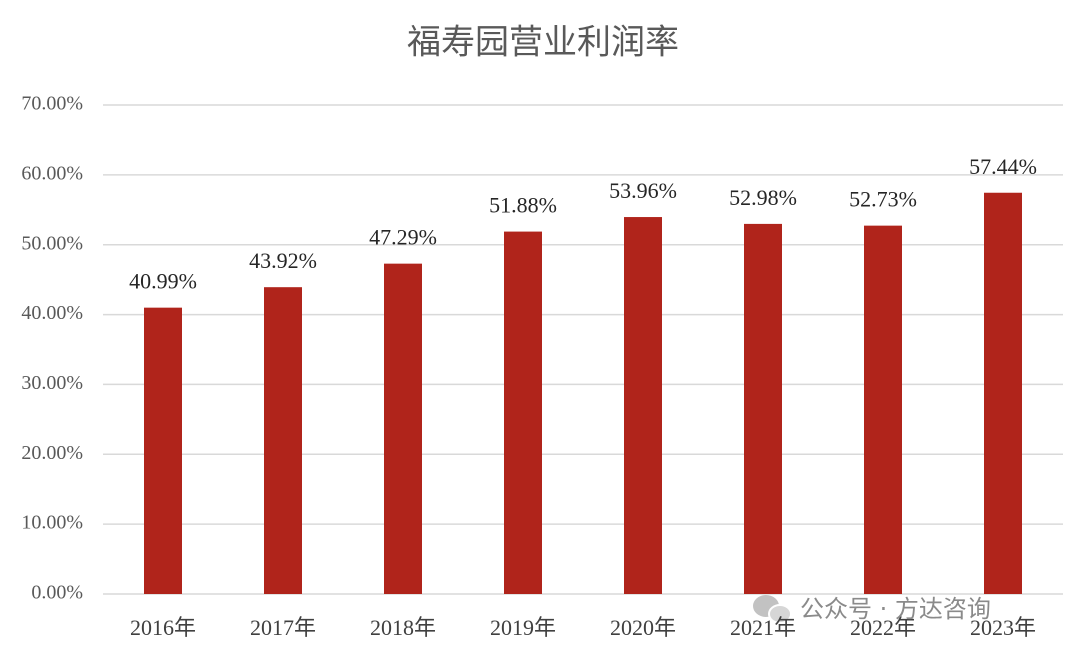  What do you see at coordinates (1003, 627) in the screenshot?
I see `x-tick-label: 2023年` at bounding box center [1003, 627].